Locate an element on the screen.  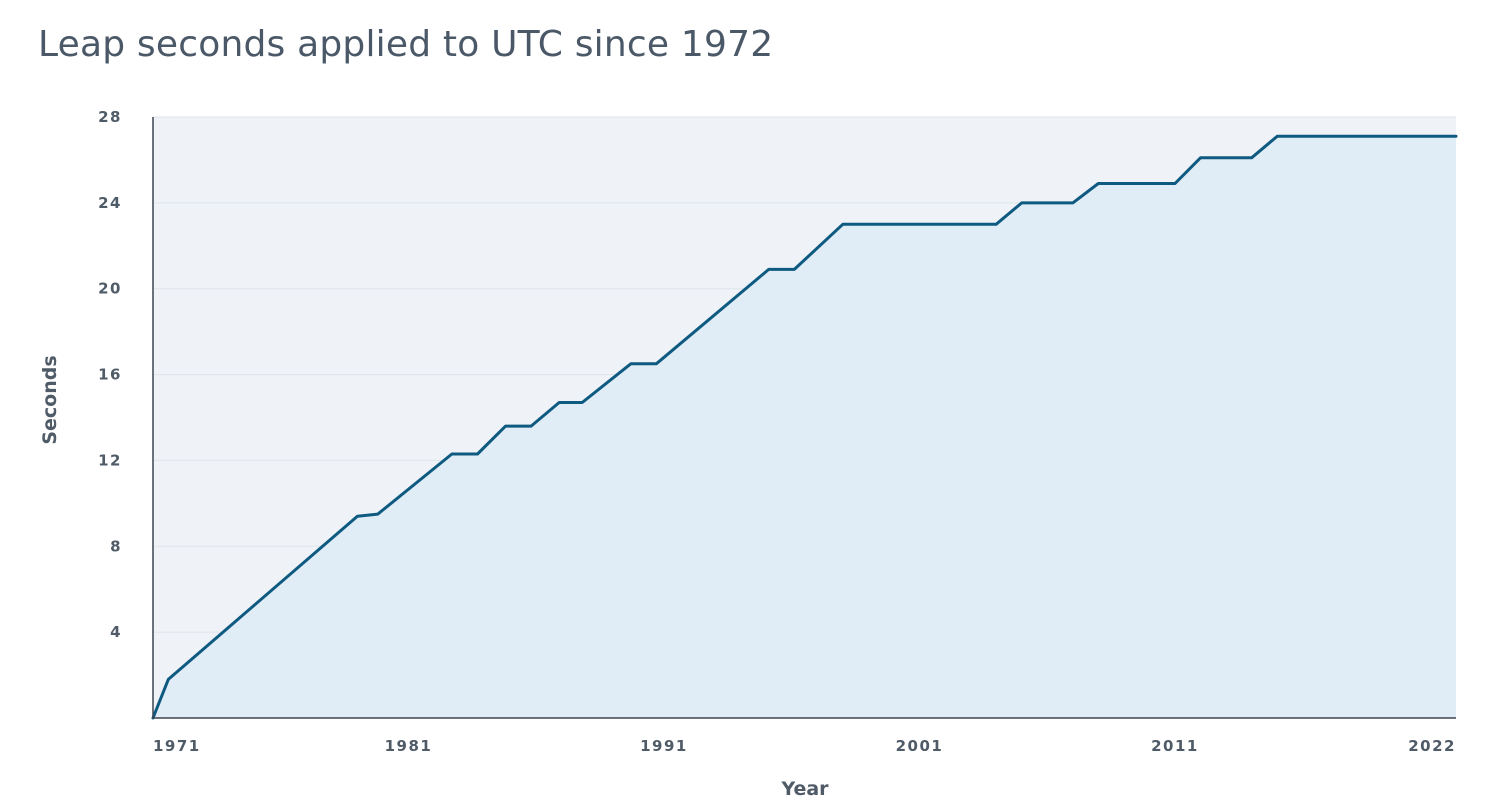
y-tick-label: 28 is located at coordinates (110, 117).